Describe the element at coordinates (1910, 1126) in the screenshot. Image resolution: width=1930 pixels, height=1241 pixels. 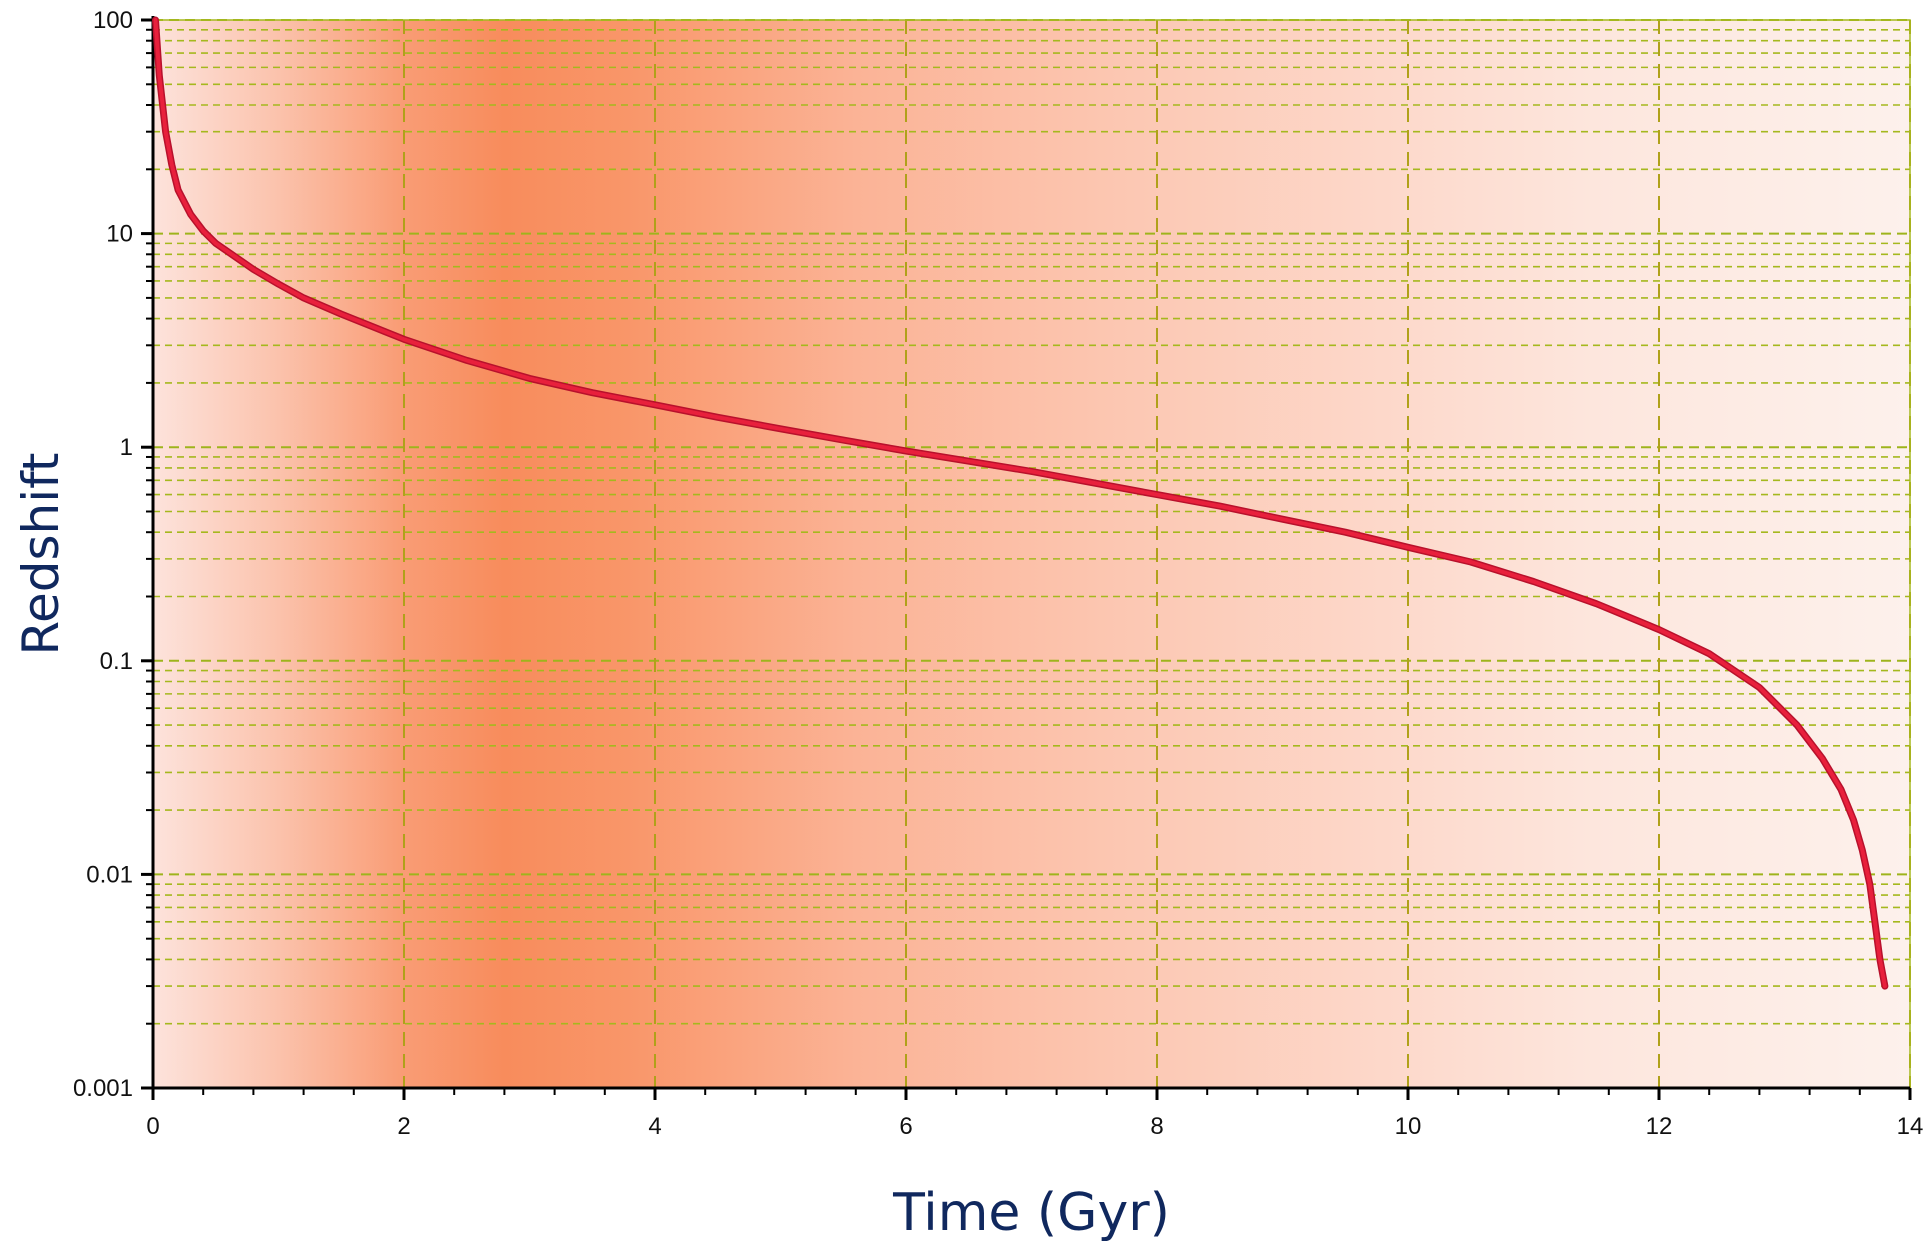
I see `x-tick-label: 14` at that location.